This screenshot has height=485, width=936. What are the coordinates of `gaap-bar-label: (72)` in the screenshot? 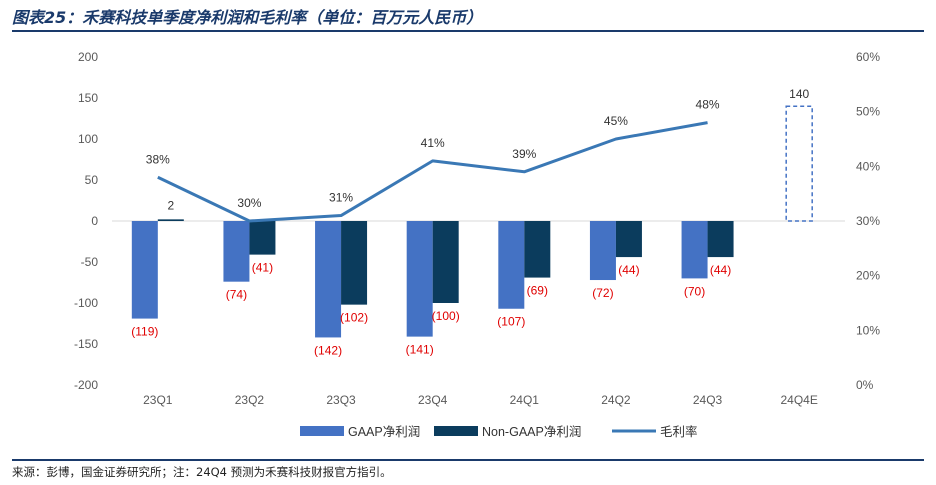 It's located at (602, 293).